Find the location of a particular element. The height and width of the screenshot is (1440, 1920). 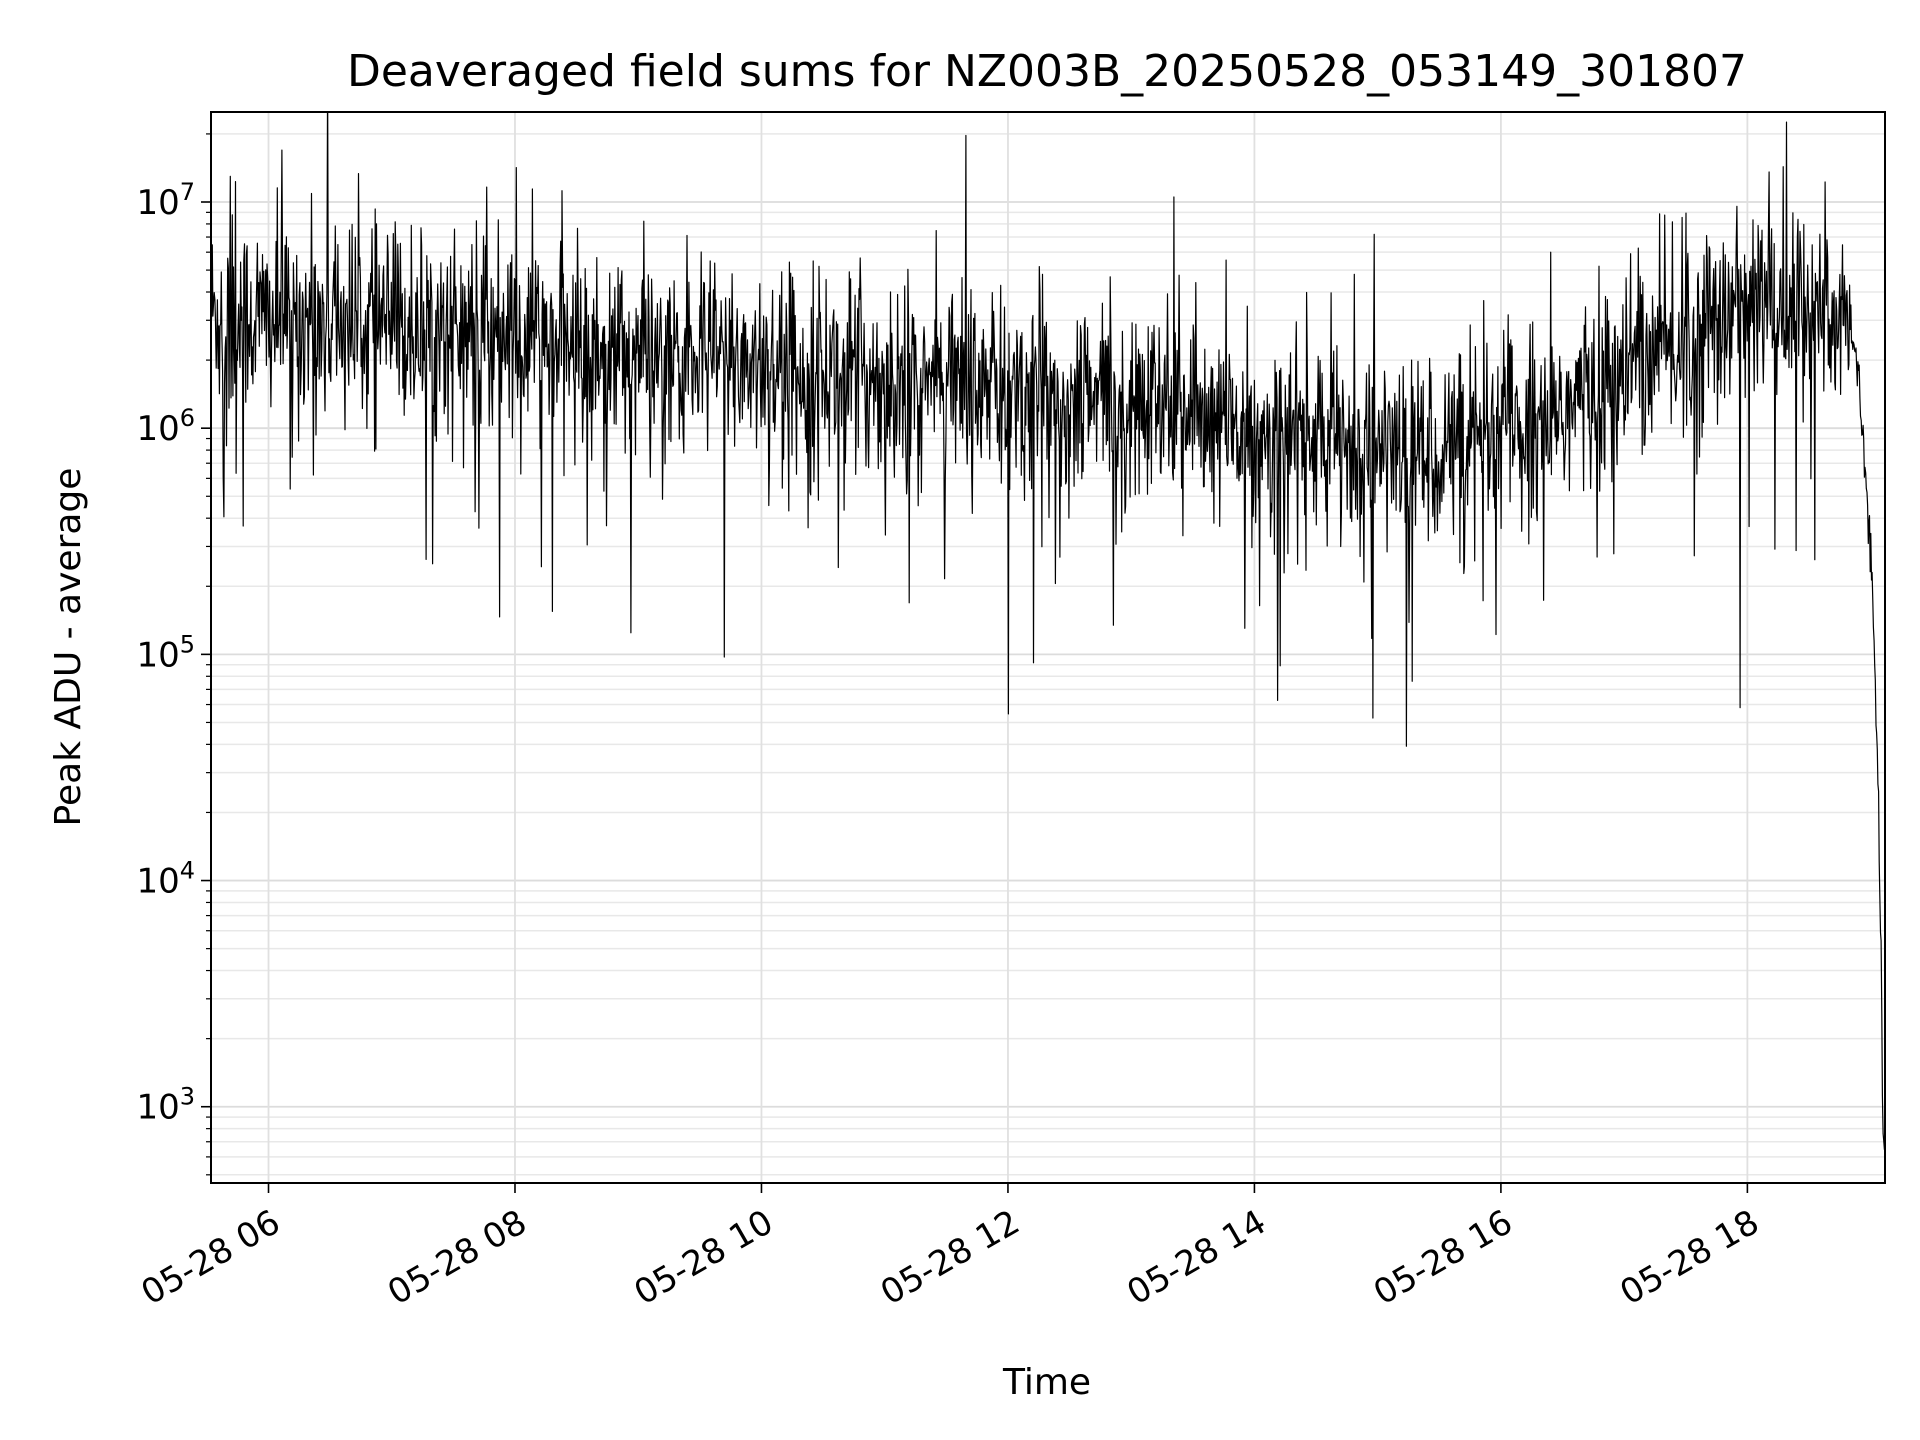

y-tick-label: 10⁷ is located at coordinates (165, 200).